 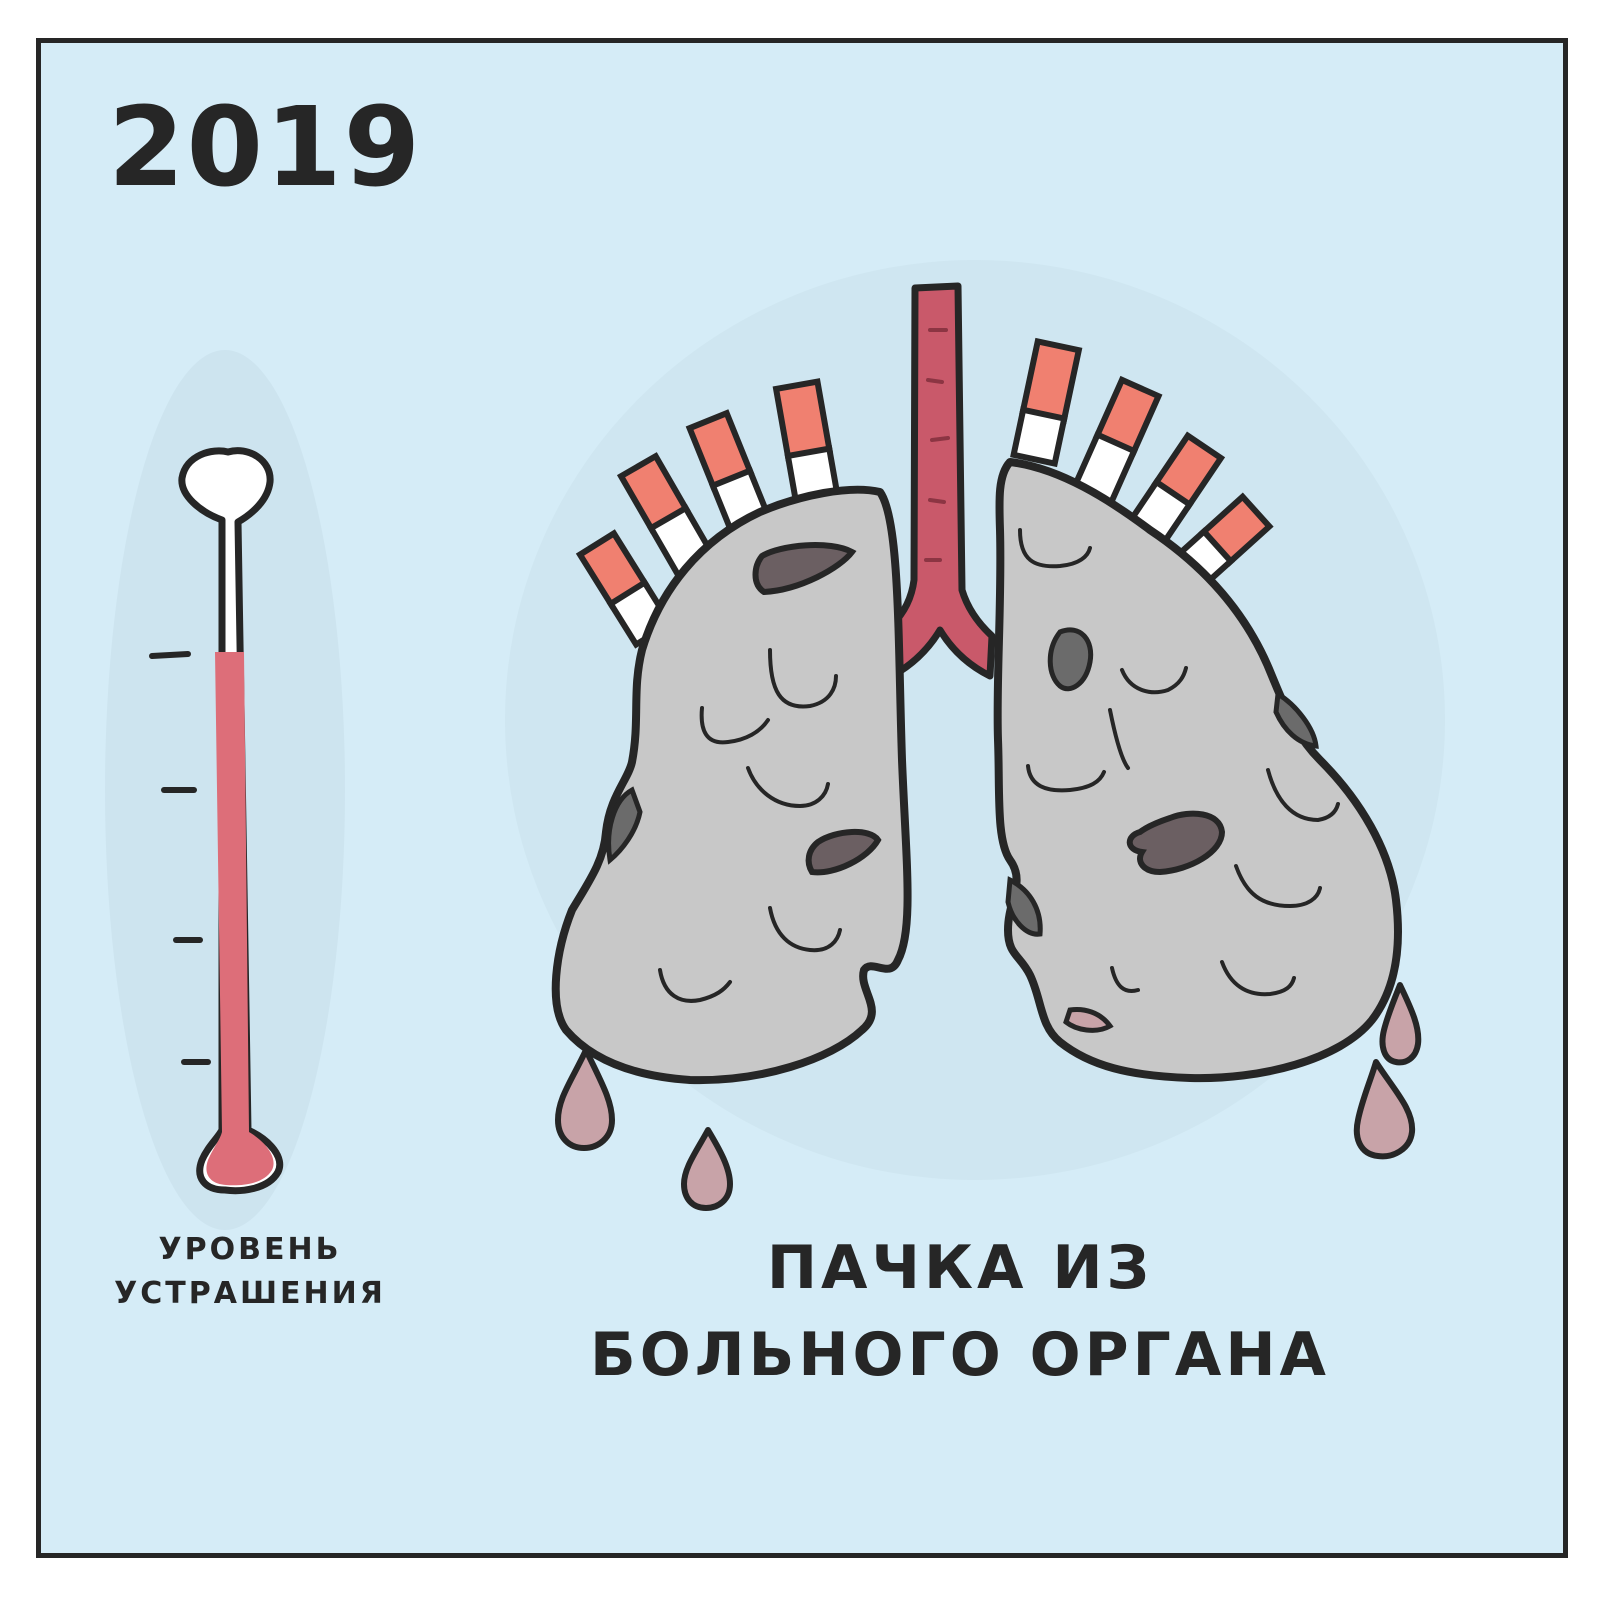 I want to click on right-lung, so click(x=1198, y=770).